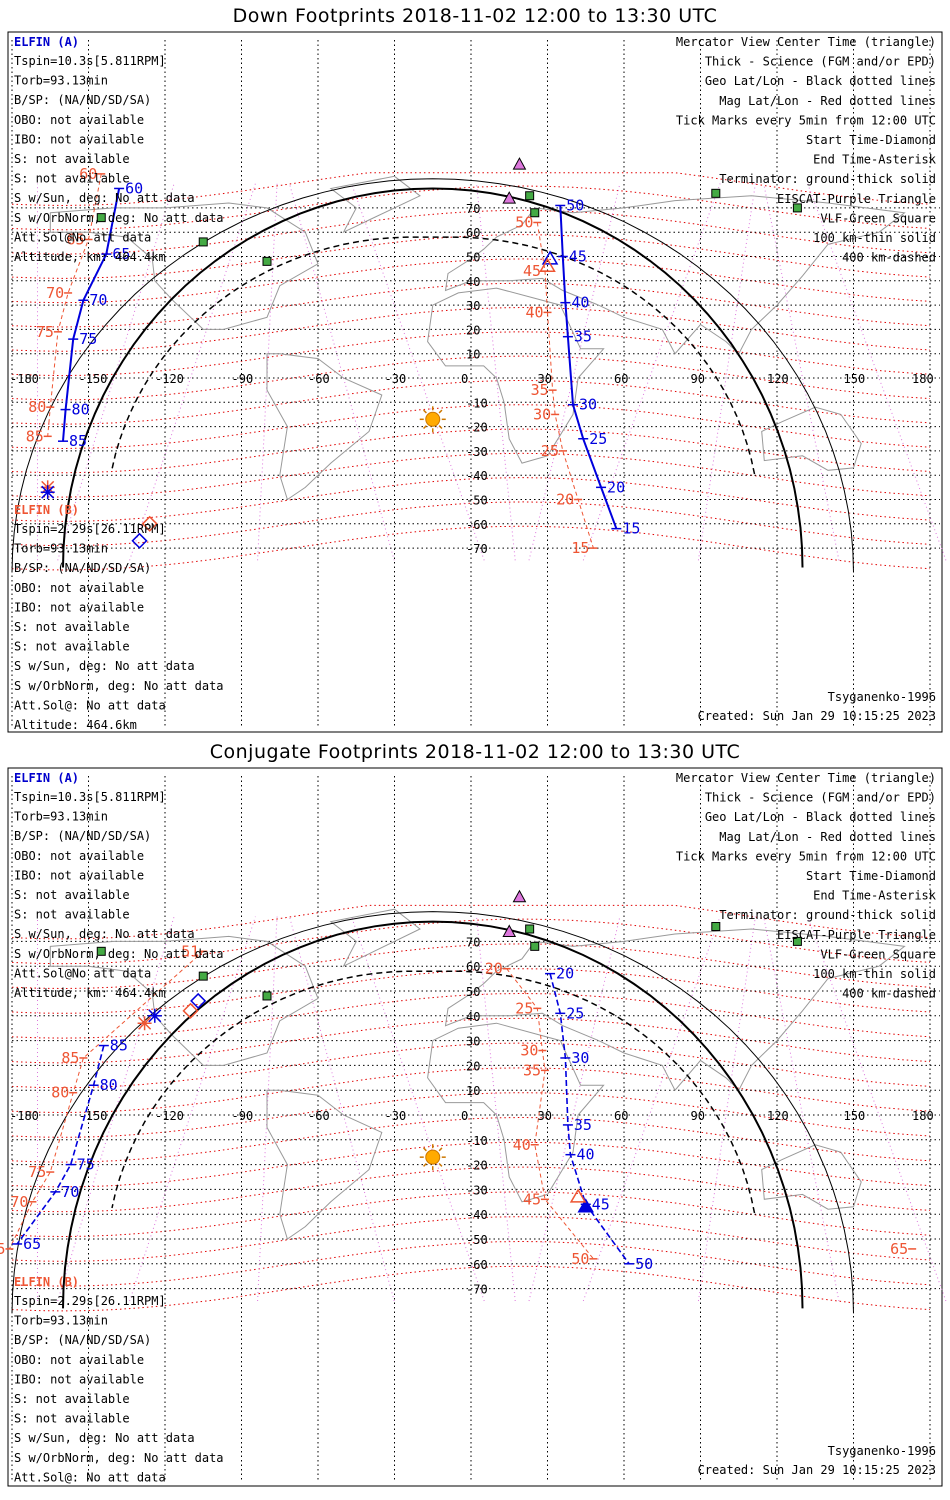  I want to click on tick-label-elfin-a: 75, so click(86, 1165).